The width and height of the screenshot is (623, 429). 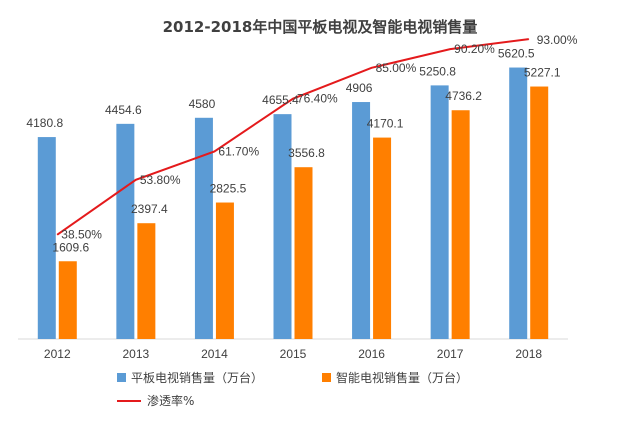 What do you see at coordinates (306, 153) in the screenshot?
I see `smart-tv-value-label: 3556.8` at bounding box center [306, 153].